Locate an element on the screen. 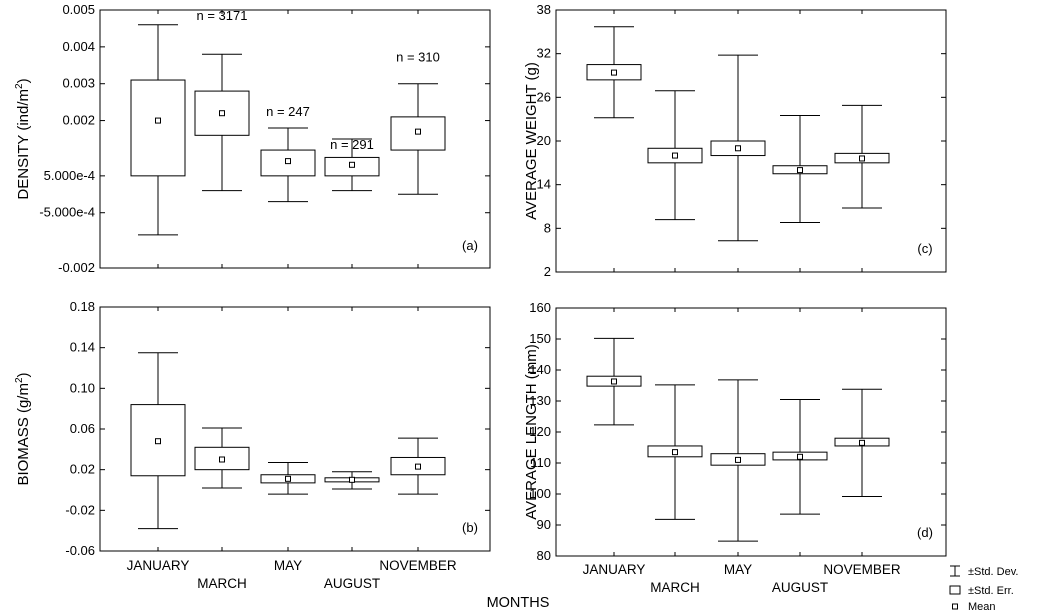  legend-label: ±Std. Dev. is located at coordinates (993, 572).